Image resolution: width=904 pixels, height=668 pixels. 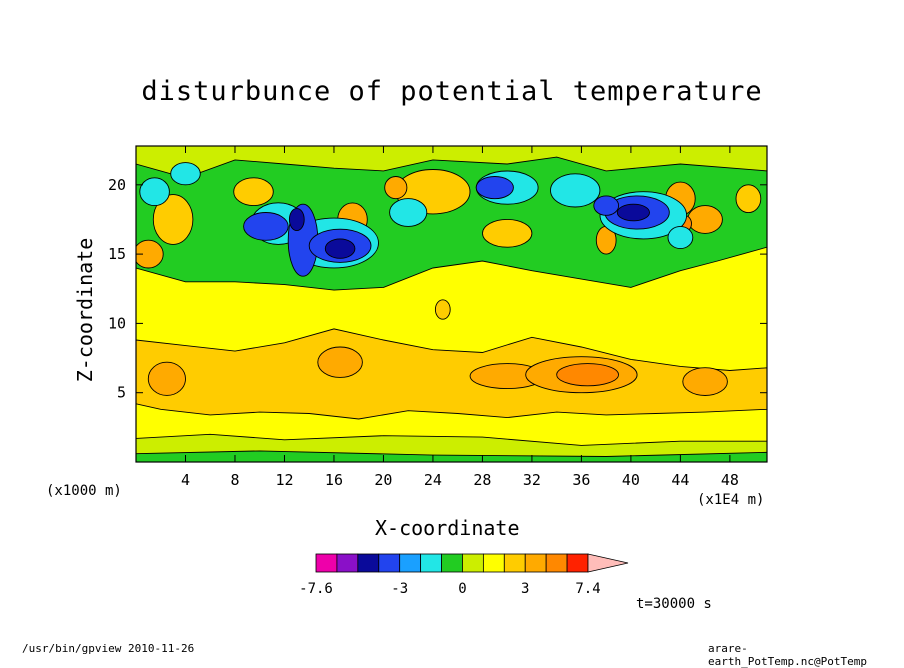 What do you see at coordinates (464, 575) in the screenshot?
I see `colorbar: -7.6 -3 0 3 7.4` at bounding box center [464, 575].